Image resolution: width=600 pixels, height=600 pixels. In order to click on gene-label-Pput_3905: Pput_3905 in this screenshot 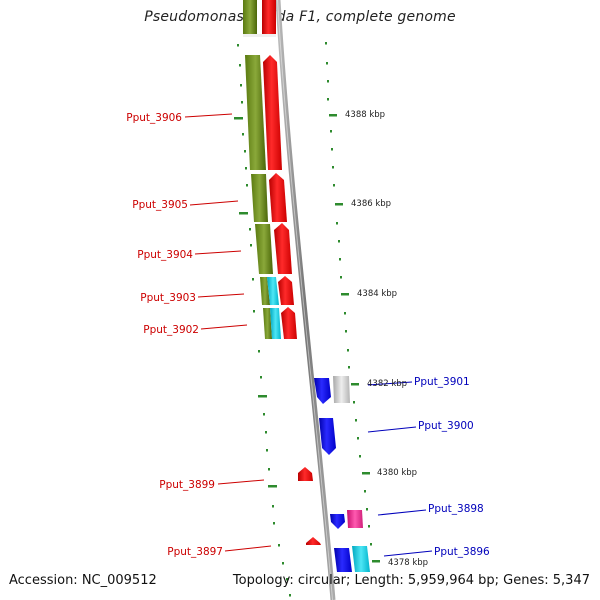, I will do `click(160, 205)`.